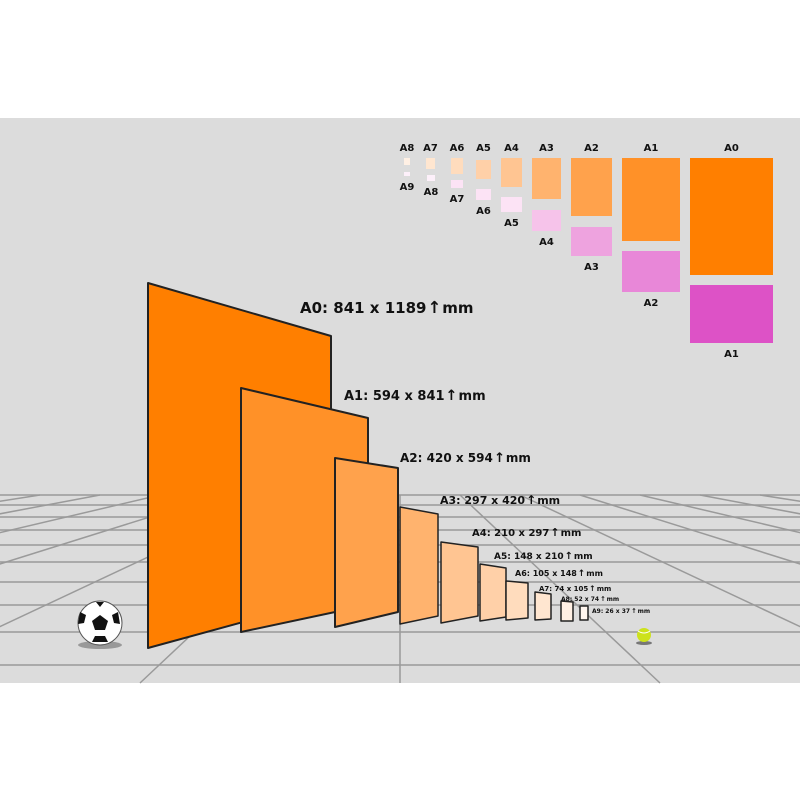  I want to click on sheet-label-a4: A4: 210 x 297↑mm, so click(526, 532).